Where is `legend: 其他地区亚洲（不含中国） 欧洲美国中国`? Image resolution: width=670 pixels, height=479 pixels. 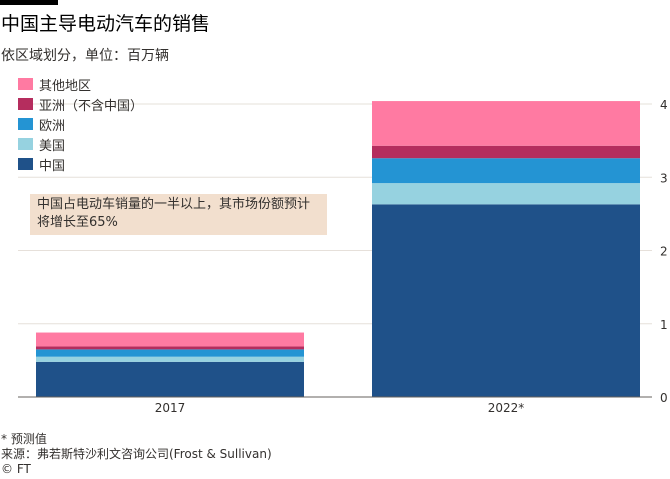
legend: 其他地区亚洲（不含中国） 欧洲美国中国 is located at coordinates (80, 124).